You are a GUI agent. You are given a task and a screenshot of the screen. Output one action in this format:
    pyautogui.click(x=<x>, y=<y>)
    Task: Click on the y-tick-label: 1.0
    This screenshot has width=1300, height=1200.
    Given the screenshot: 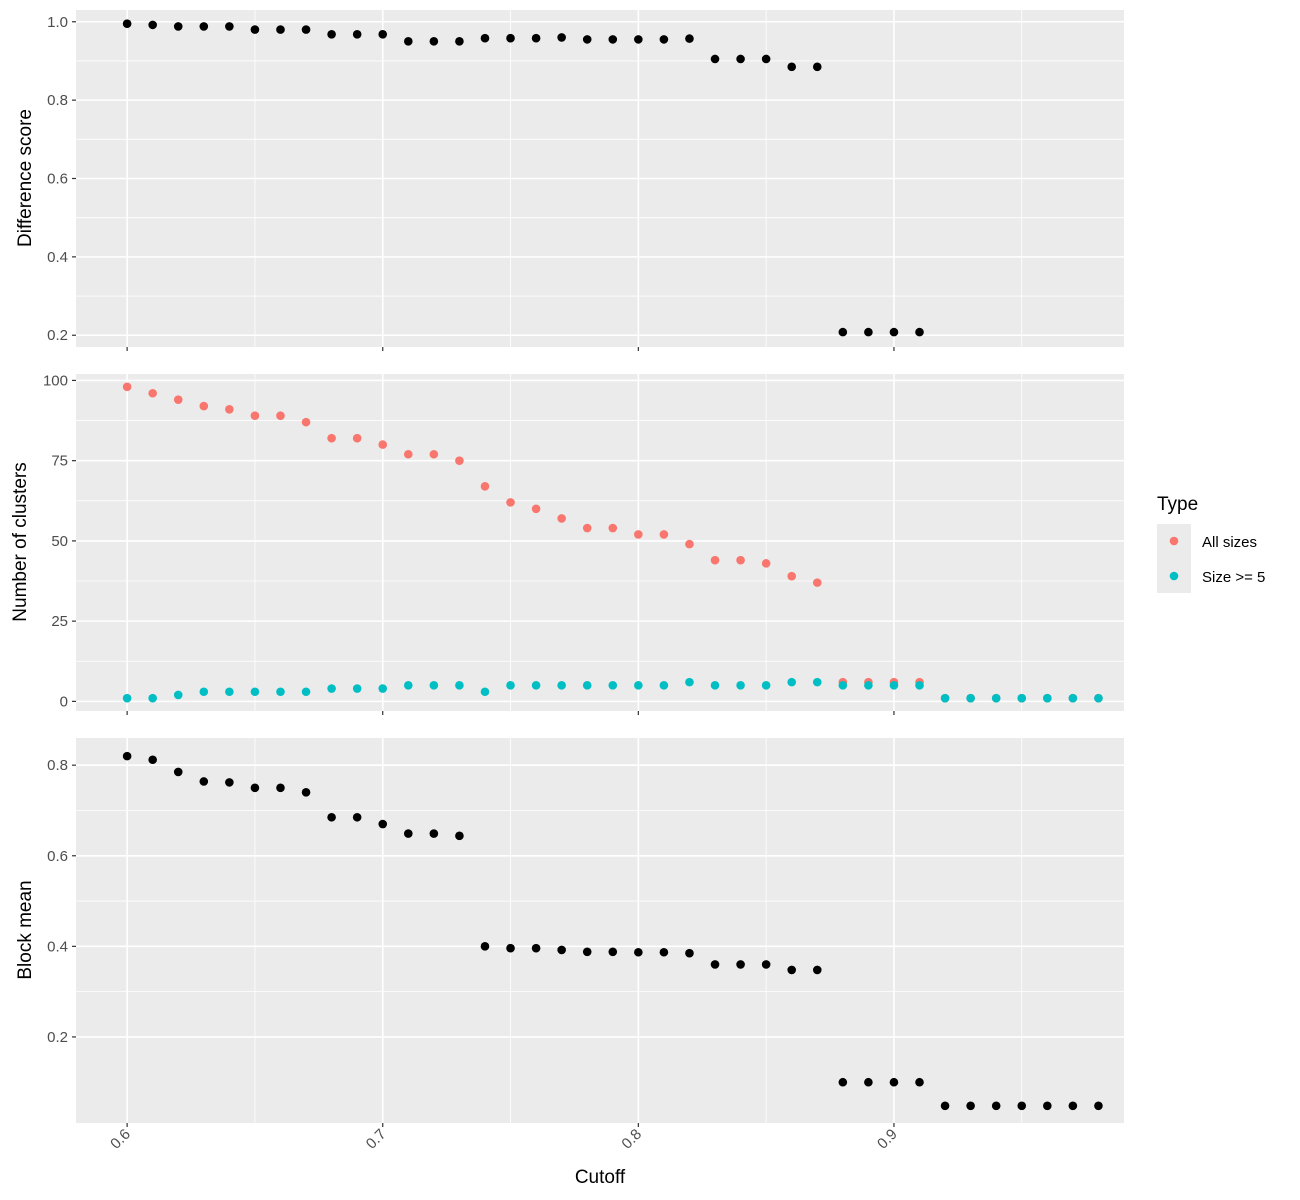 What is the action you would take?
    pyautogui.click(x=57, y=22)
    